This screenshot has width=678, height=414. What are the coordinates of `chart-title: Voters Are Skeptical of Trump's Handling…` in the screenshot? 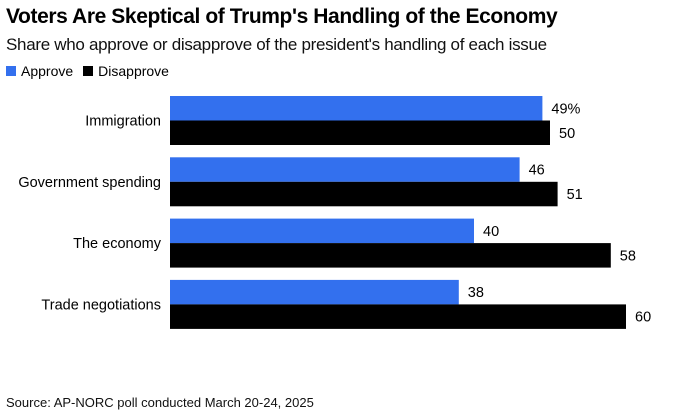 It's located at (282, 16).